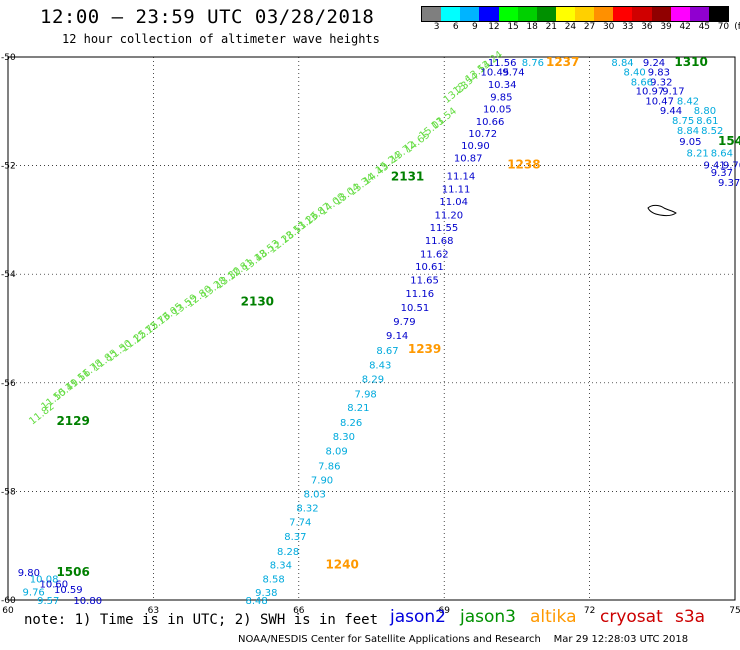 This screenshot has height=650, width=740. I want to click on wave-height-value: 11.62, so click(434, 255).